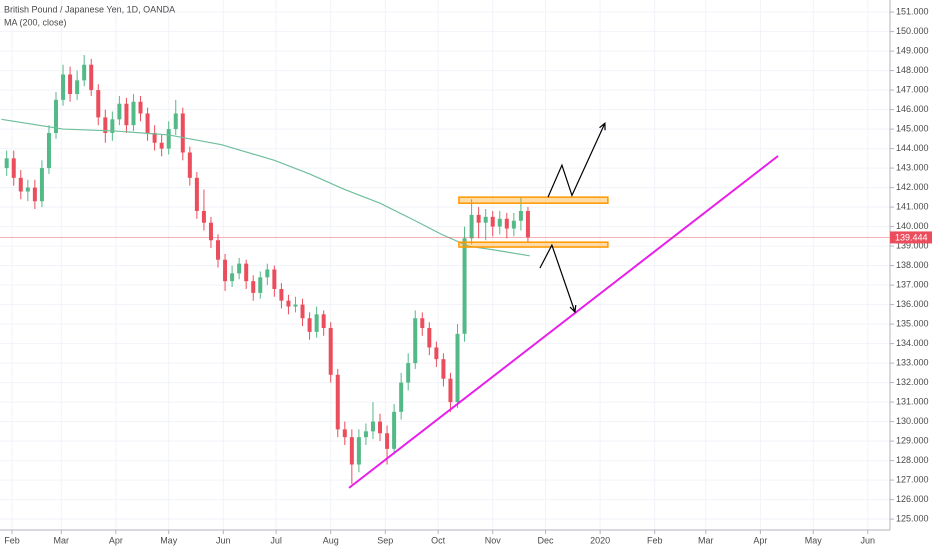 This screenshot has width=932, height=550. I want to click on x-tick-label: Feb, so click(12, 540).